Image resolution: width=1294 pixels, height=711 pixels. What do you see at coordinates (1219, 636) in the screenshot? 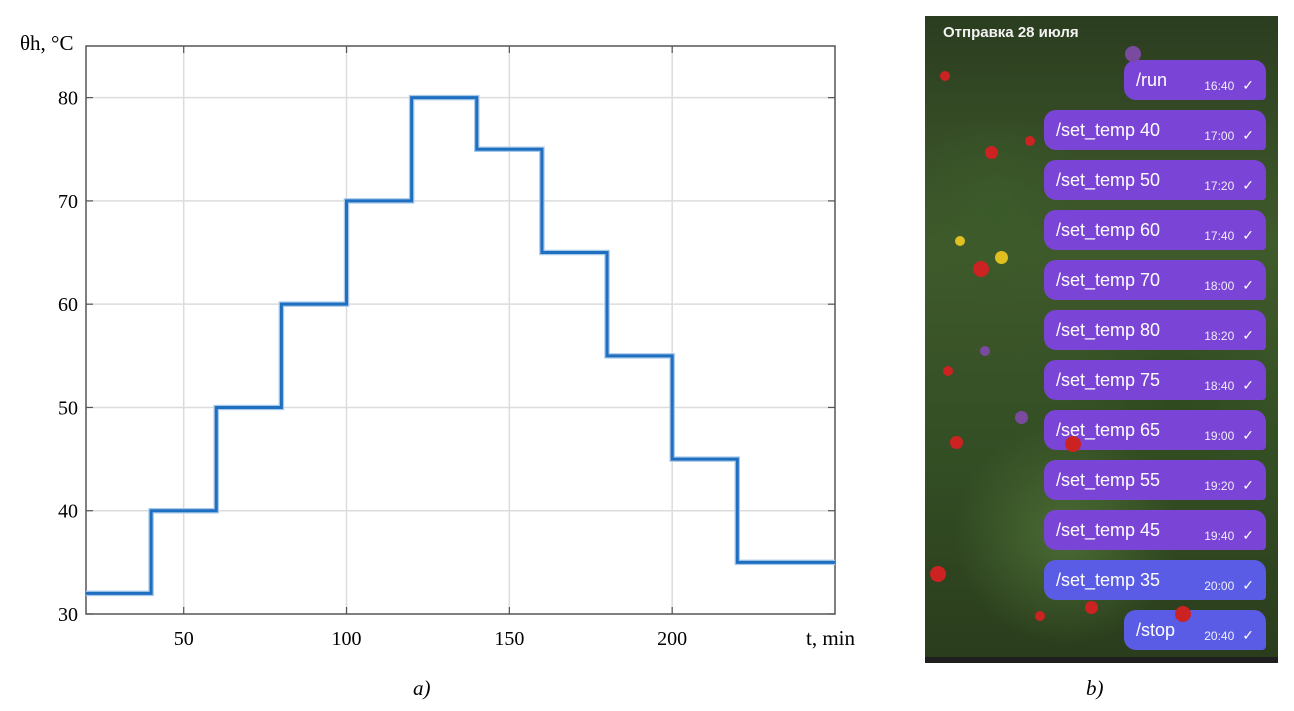
I see `message-time: 20:40` at bounding box center [1219, 636].